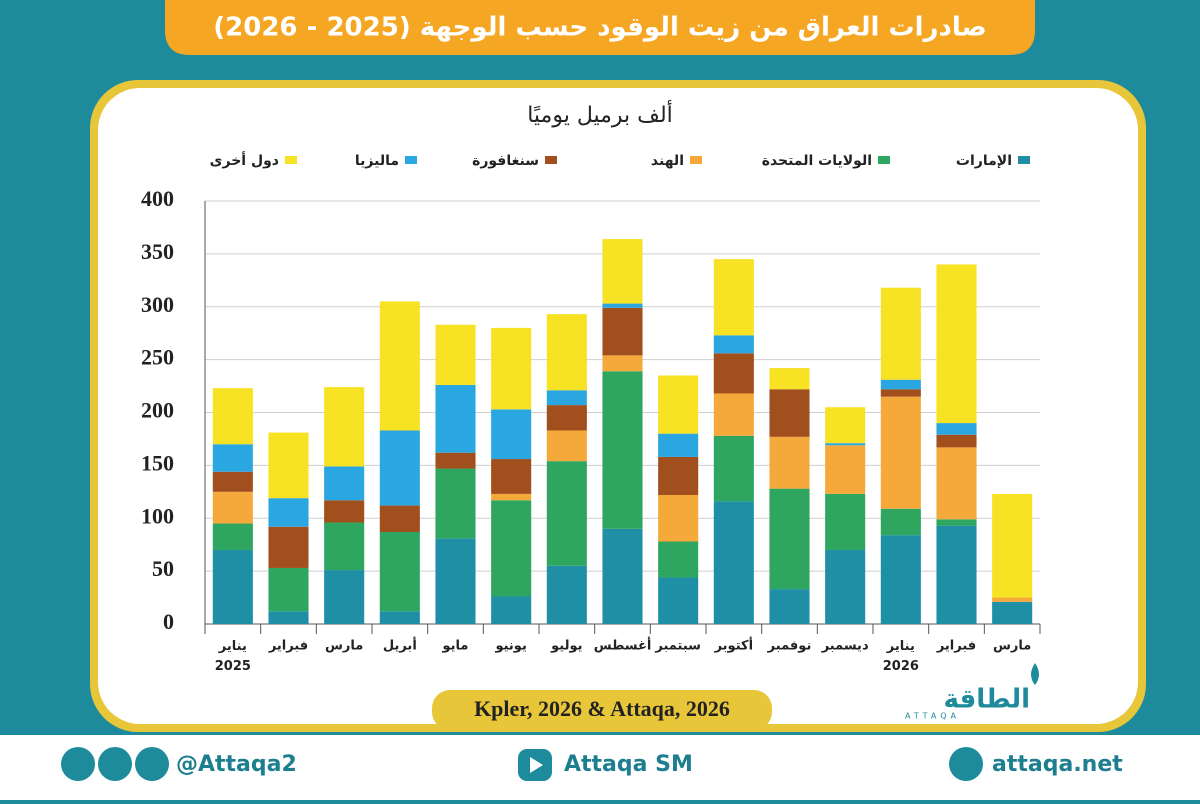 The image size is (1200, 804). What do you see at coordinates (163, 568) in the screenshot?
I see `y-tick-label: 50` at bounding box center [163, 568].